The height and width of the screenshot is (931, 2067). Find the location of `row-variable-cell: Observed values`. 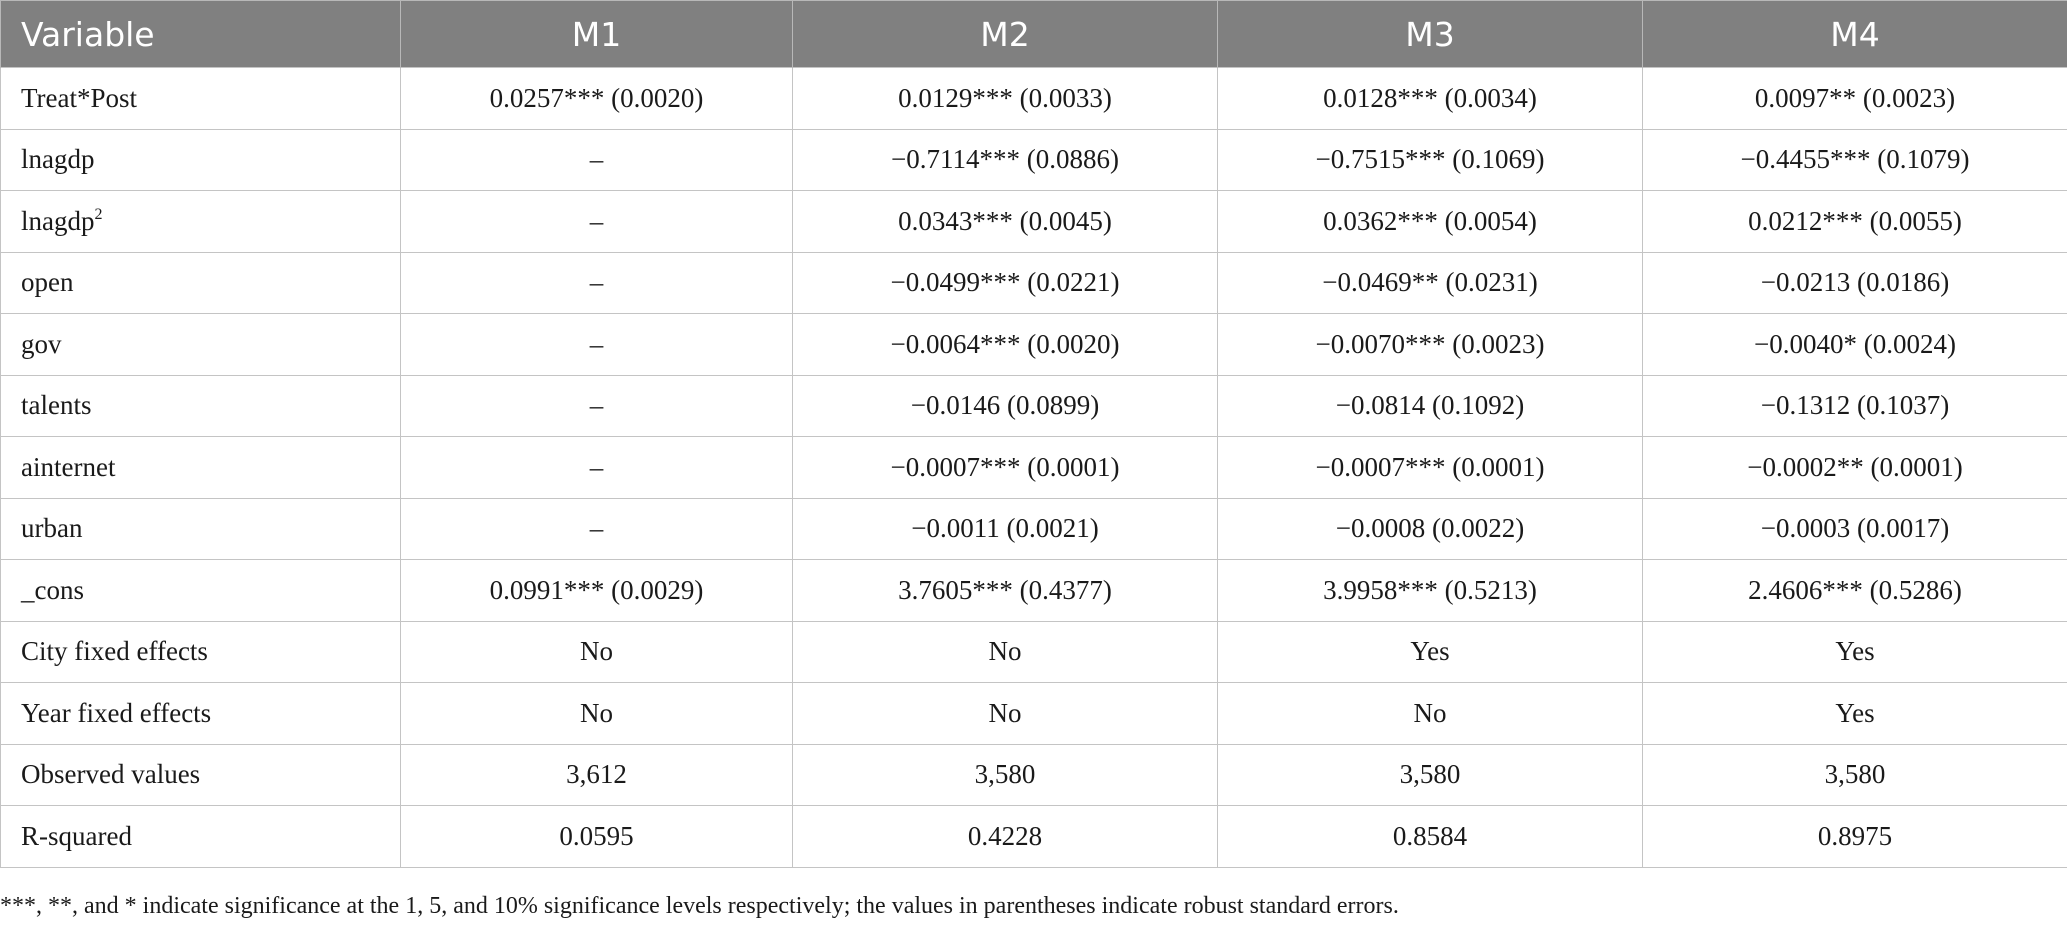

row-variable-cell: Observed values is located at coordinates (200, 774).